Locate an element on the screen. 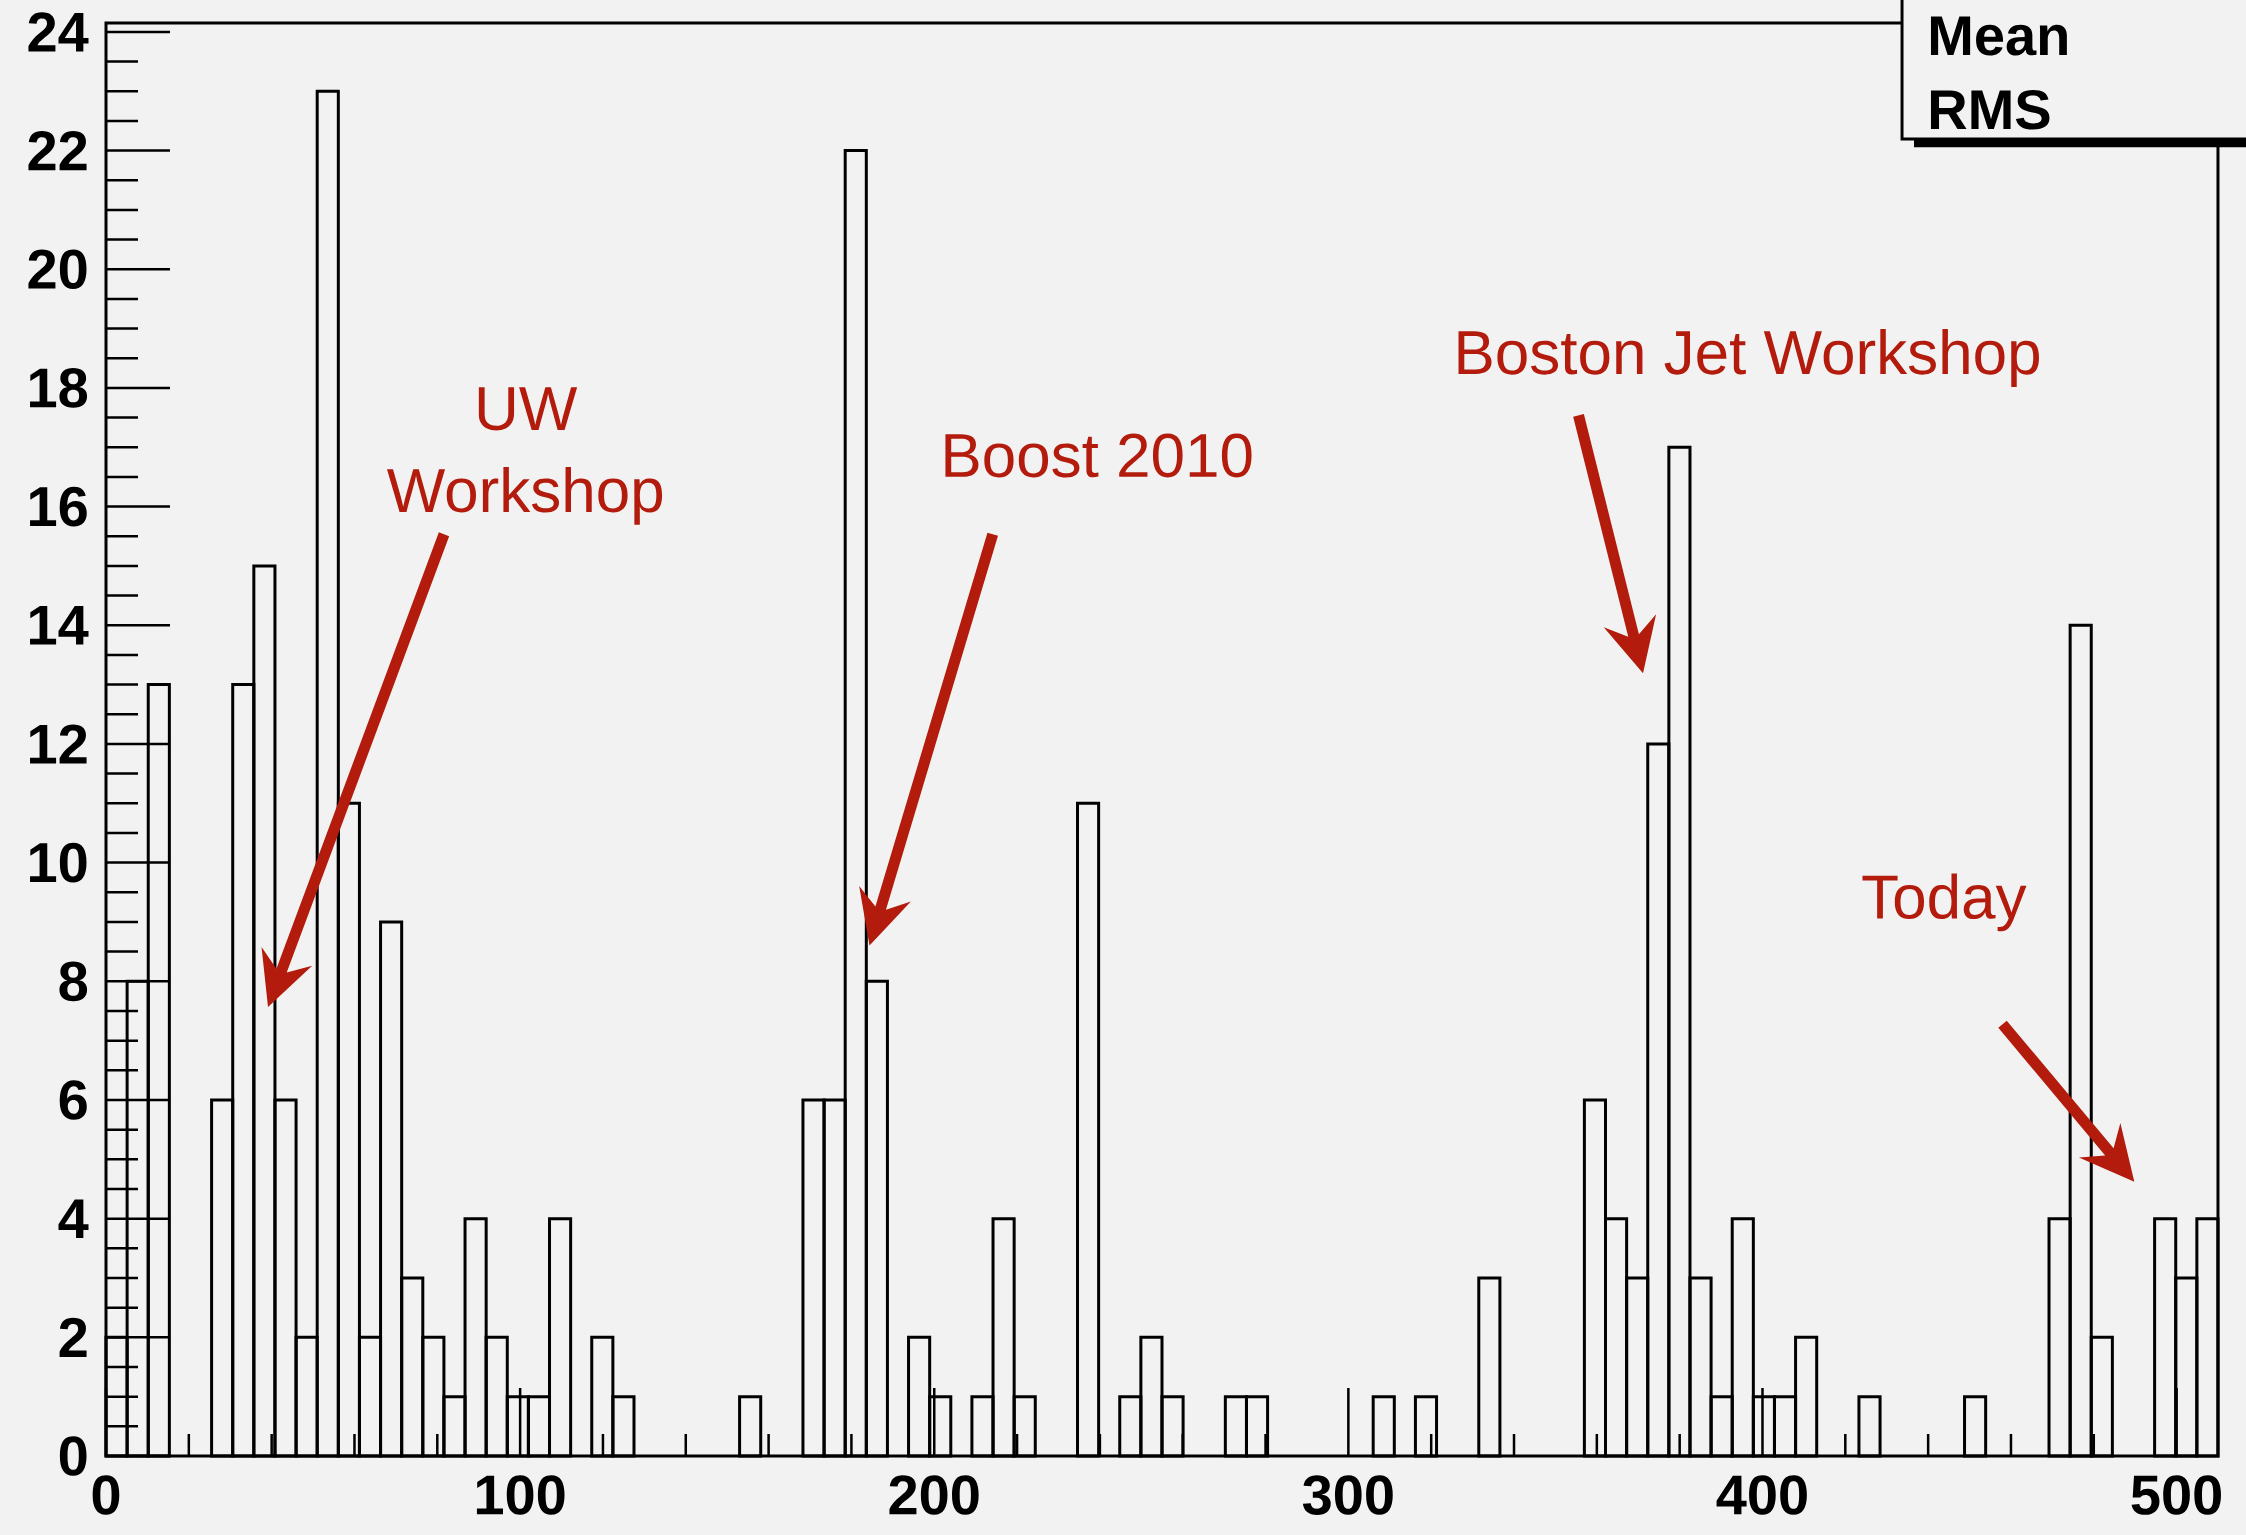 The width and height of the screenshot is (2246, 1535). y-tick-label: 20 is located at coordinates (57, 269).